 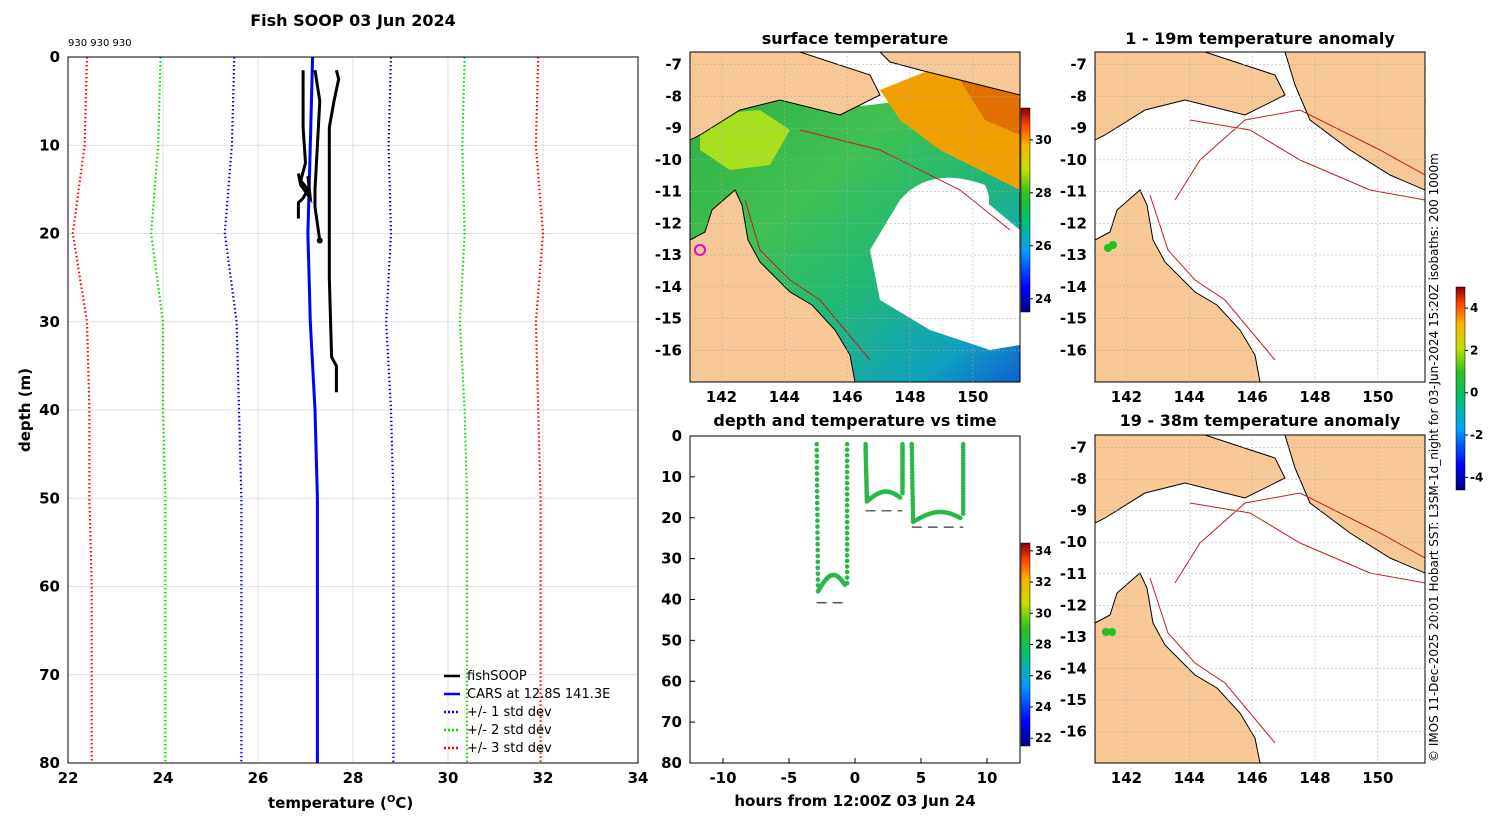 I want to click on colorbar-tick-label: -2, so click(x=1476, y=435).